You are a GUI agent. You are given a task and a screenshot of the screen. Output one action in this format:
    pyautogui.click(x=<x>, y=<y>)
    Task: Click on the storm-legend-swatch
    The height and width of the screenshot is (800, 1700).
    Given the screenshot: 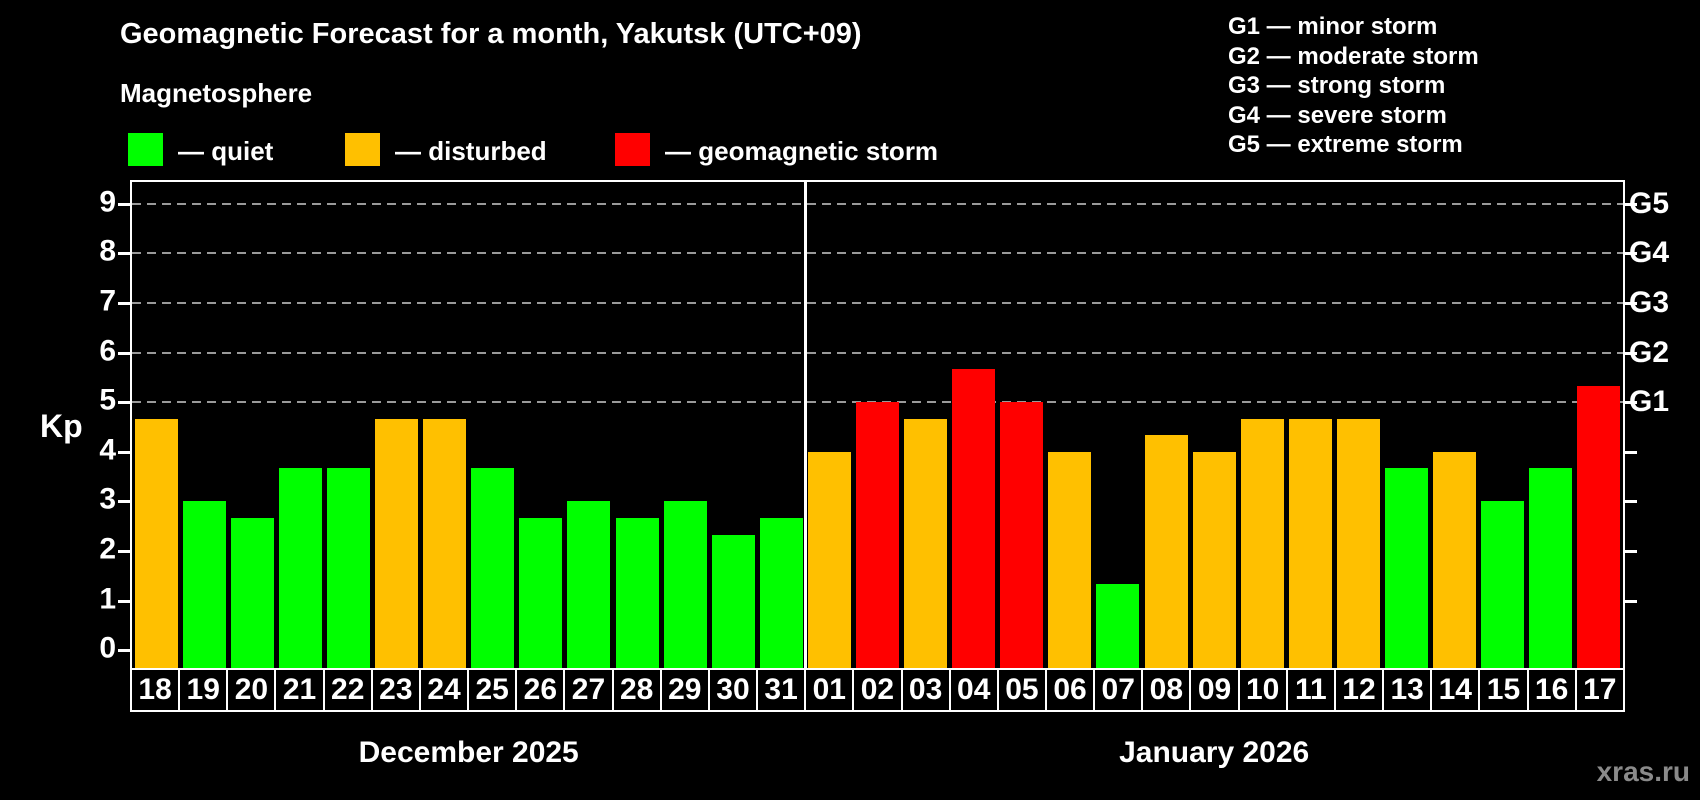 What is the action you would take?
    pyautogui.click(x=632, y=149)
    